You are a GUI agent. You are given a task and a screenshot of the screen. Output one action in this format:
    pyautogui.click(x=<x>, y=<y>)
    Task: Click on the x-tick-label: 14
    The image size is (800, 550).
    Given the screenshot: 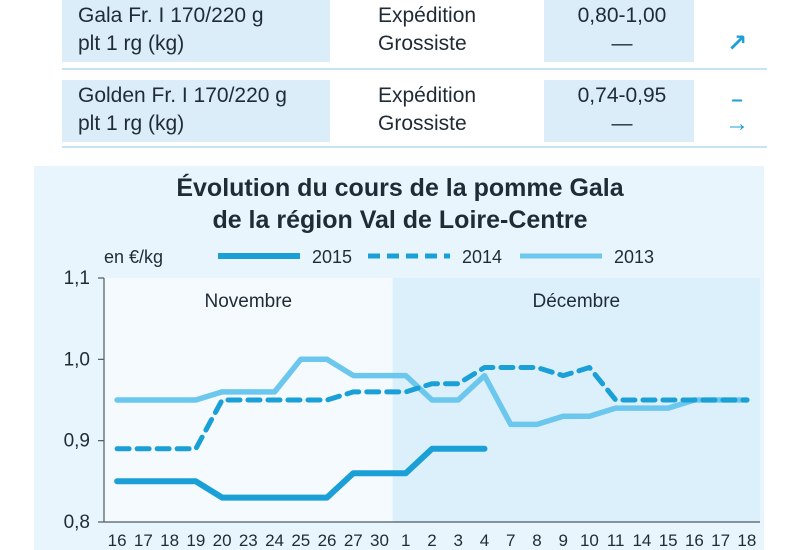 What is the action you would take?
    pyautogui.click(x=641, y=540)
    